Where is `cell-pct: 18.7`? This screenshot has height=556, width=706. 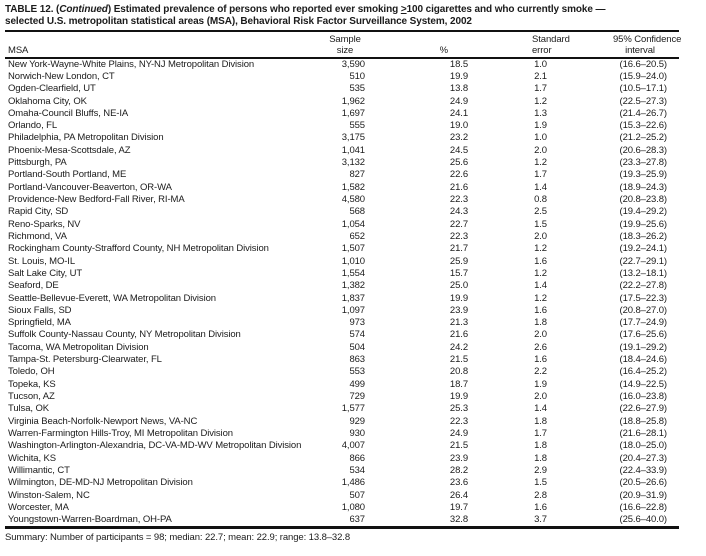
cell-pct: 18.7 is located at coordinates (458, 384).